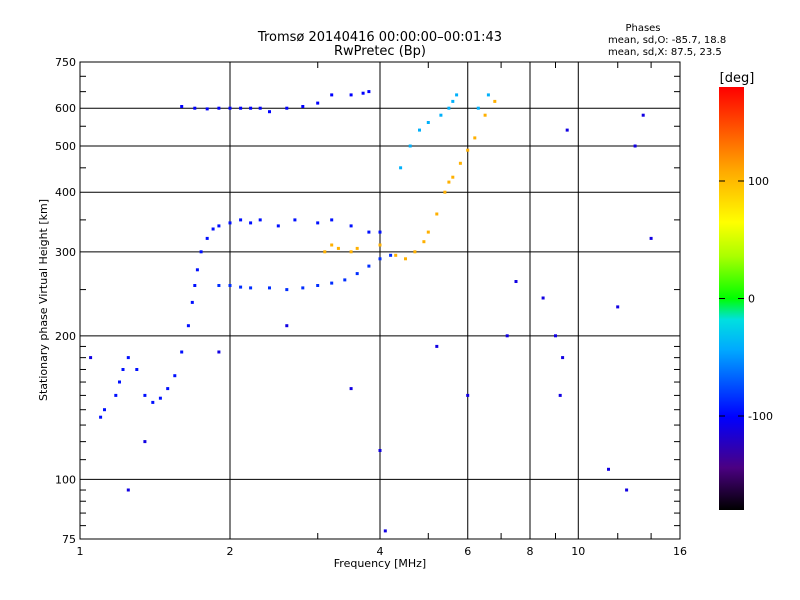 Image resolution: width=800 pixels, height=600 pixels. What do you see at coordinates (230, 551) in the screenshot?
I see `x-tick-label: 2` at bounding box center [230, 551].